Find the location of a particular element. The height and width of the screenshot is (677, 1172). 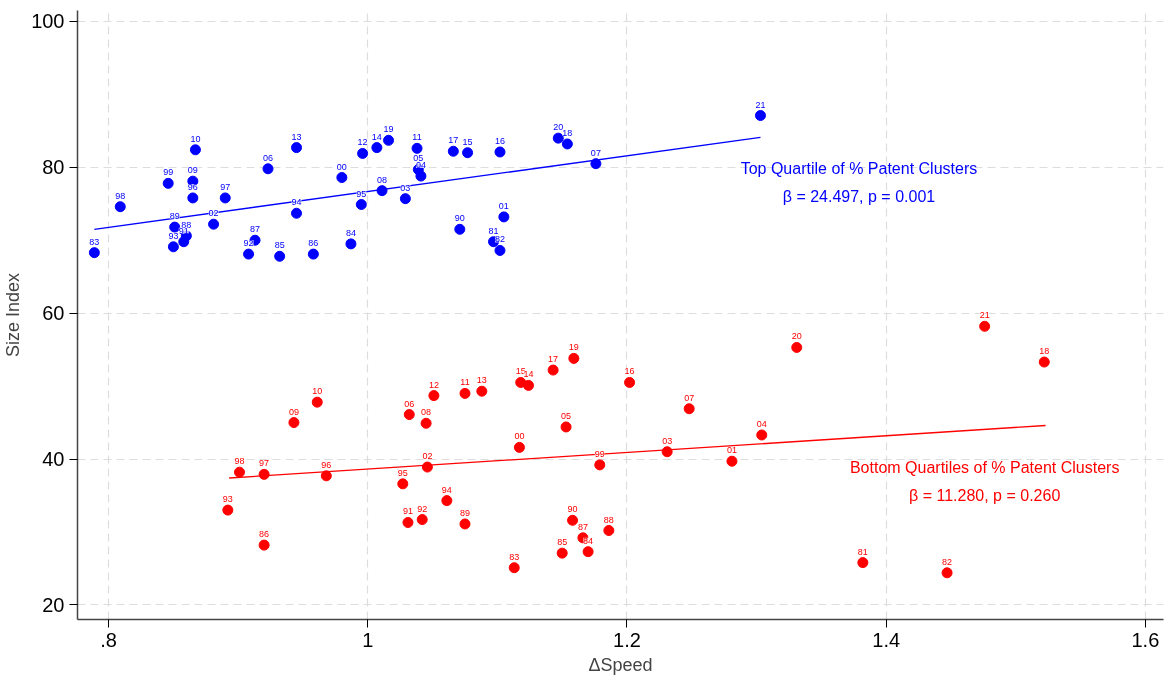

x-tick-label: 1.2 is located at coordinates (627, 639).